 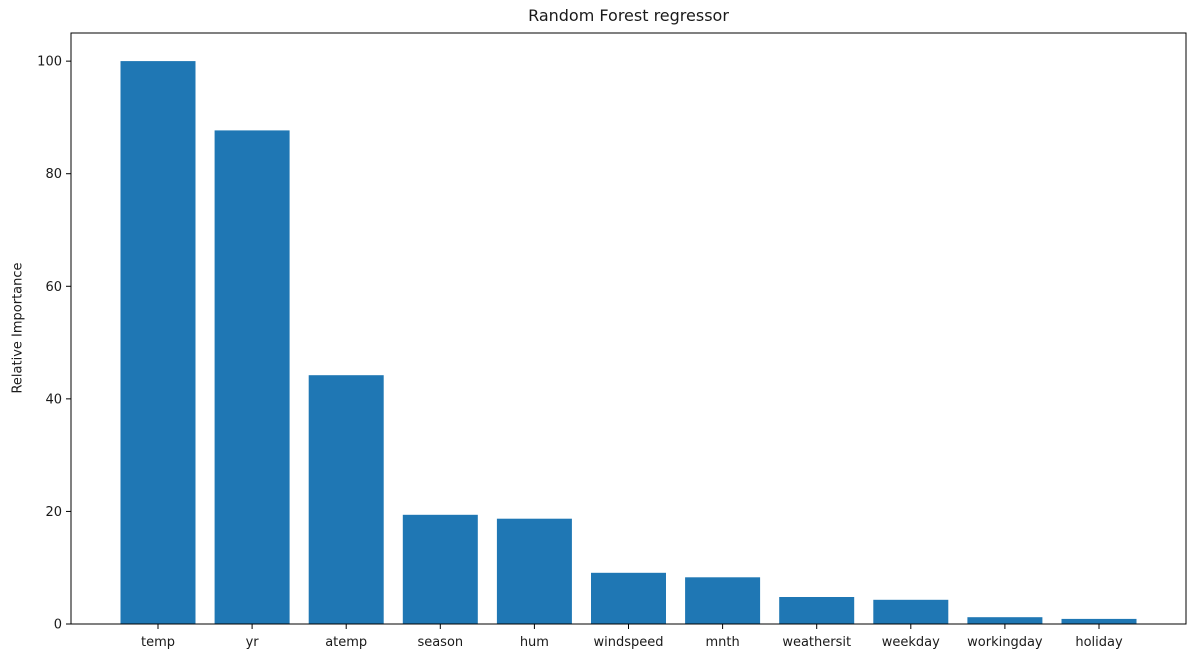 What do you see at coordinates (628, 642) in the screenshot?
I see `x-tick-label-windspeed: windspeed` at bounding box center [628, 642].